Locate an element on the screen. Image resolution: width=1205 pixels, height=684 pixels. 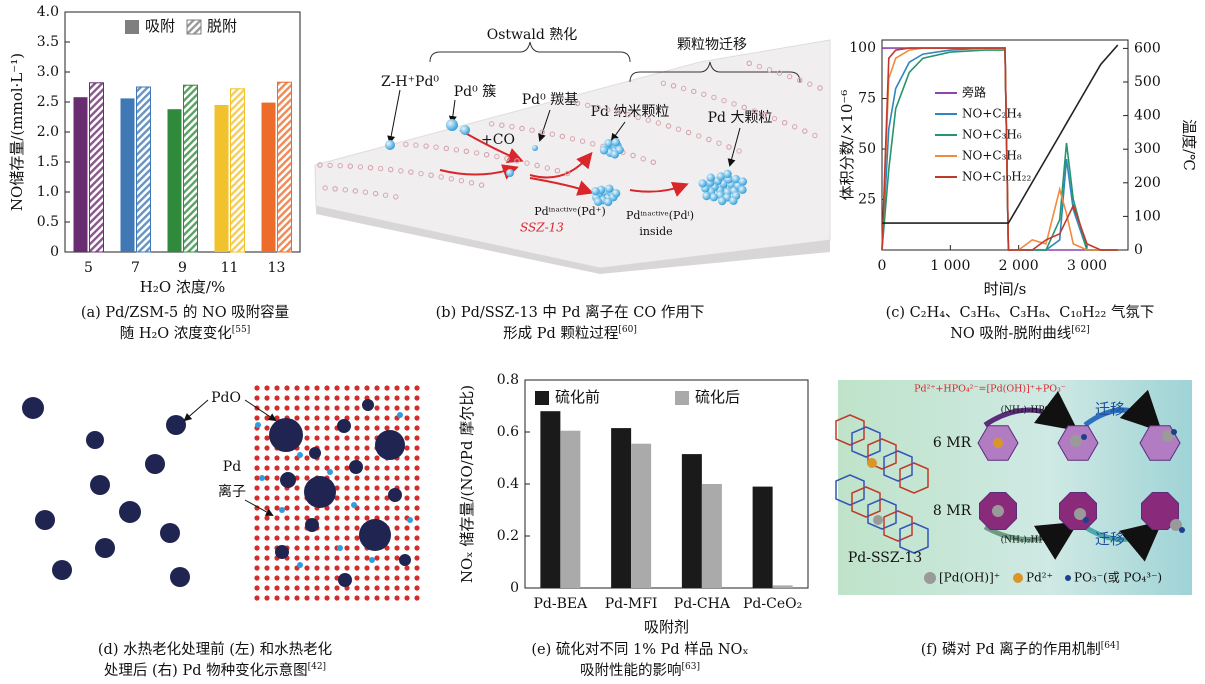
y2-axis-label: 温度/℃ is located at coordinates (1189, 145).